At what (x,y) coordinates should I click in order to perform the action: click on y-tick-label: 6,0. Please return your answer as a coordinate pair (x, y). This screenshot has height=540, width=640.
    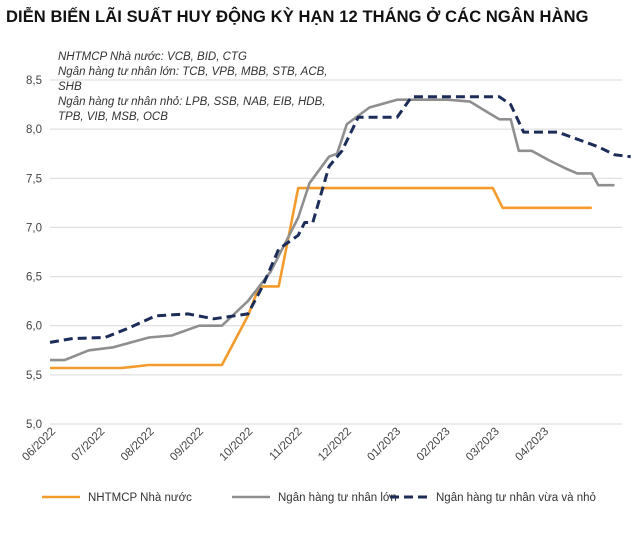
    Looking at the image, I should click on (34, 327).